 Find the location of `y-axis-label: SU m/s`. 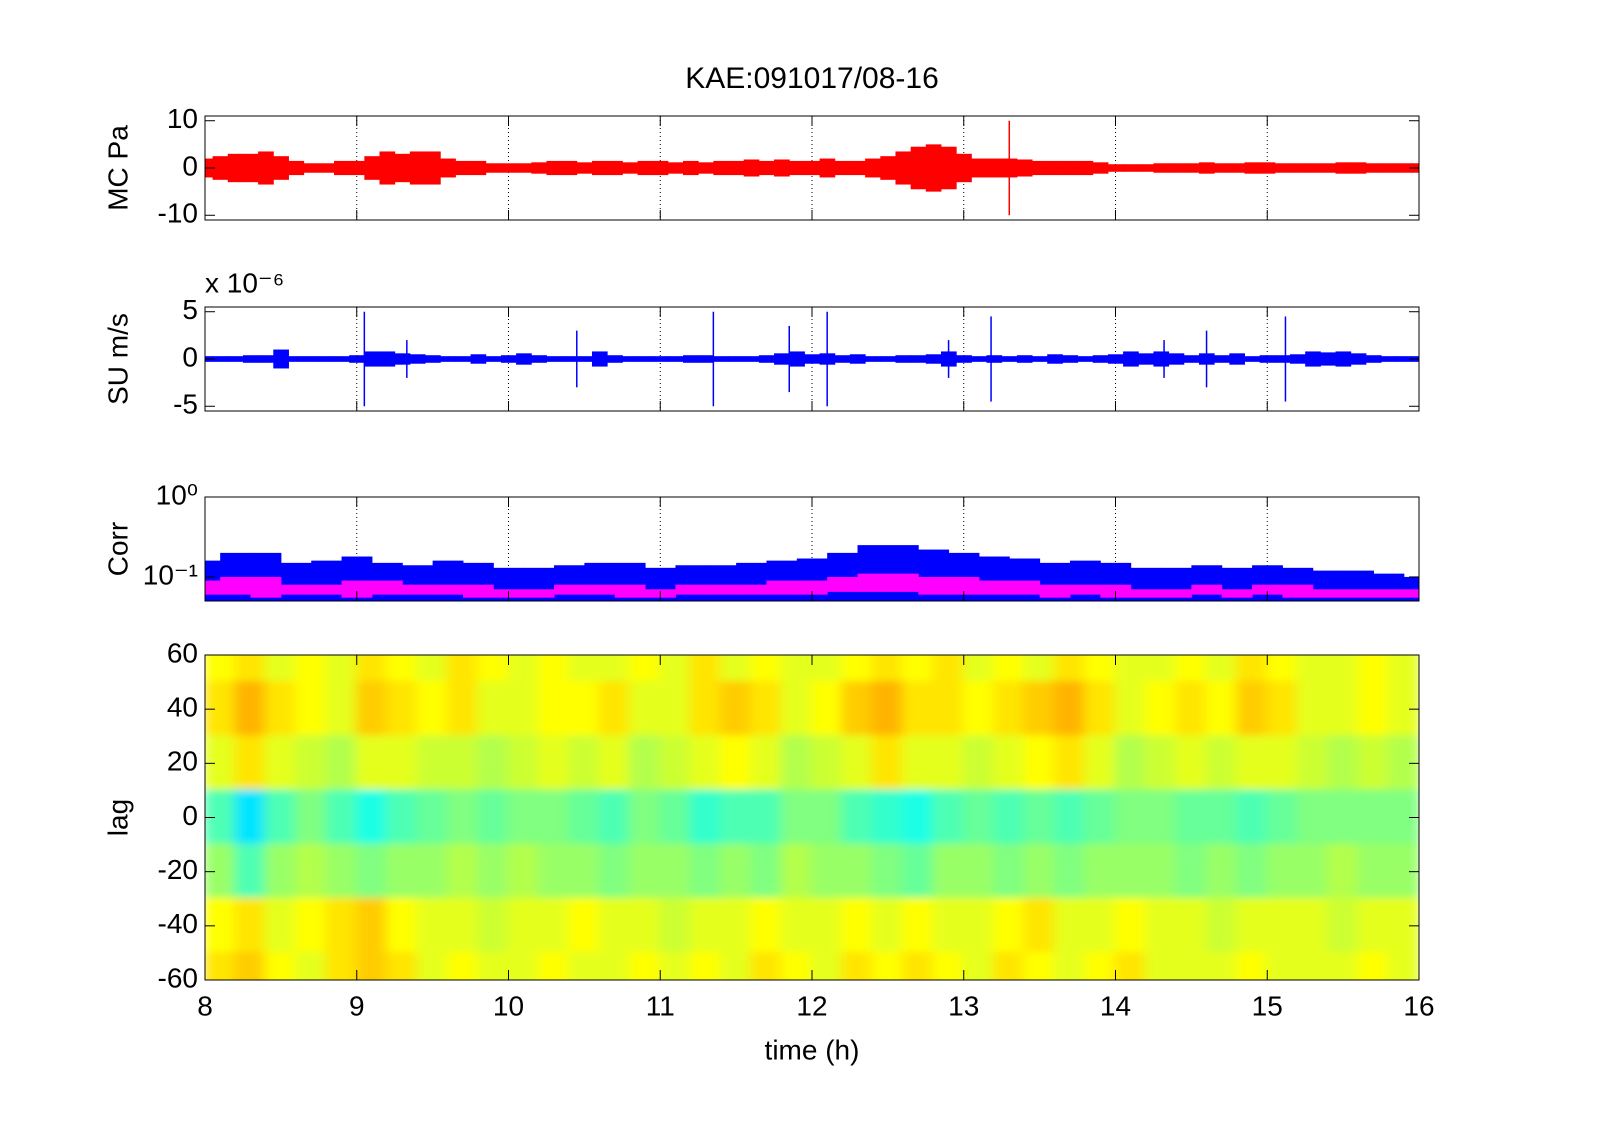

y-axis-label: SU m/s is located at coordinates (117, 359).